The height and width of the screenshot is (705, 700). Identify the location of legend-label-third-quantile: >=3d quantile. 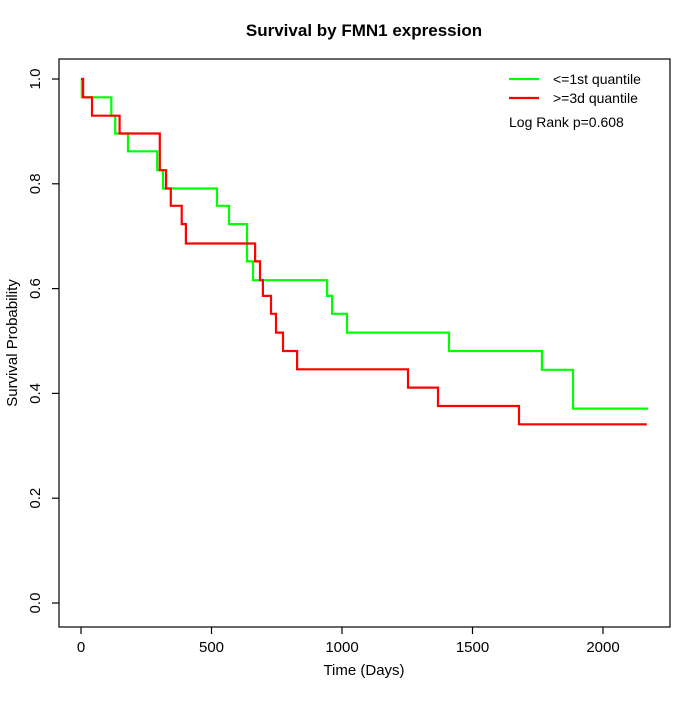
(595, 98).